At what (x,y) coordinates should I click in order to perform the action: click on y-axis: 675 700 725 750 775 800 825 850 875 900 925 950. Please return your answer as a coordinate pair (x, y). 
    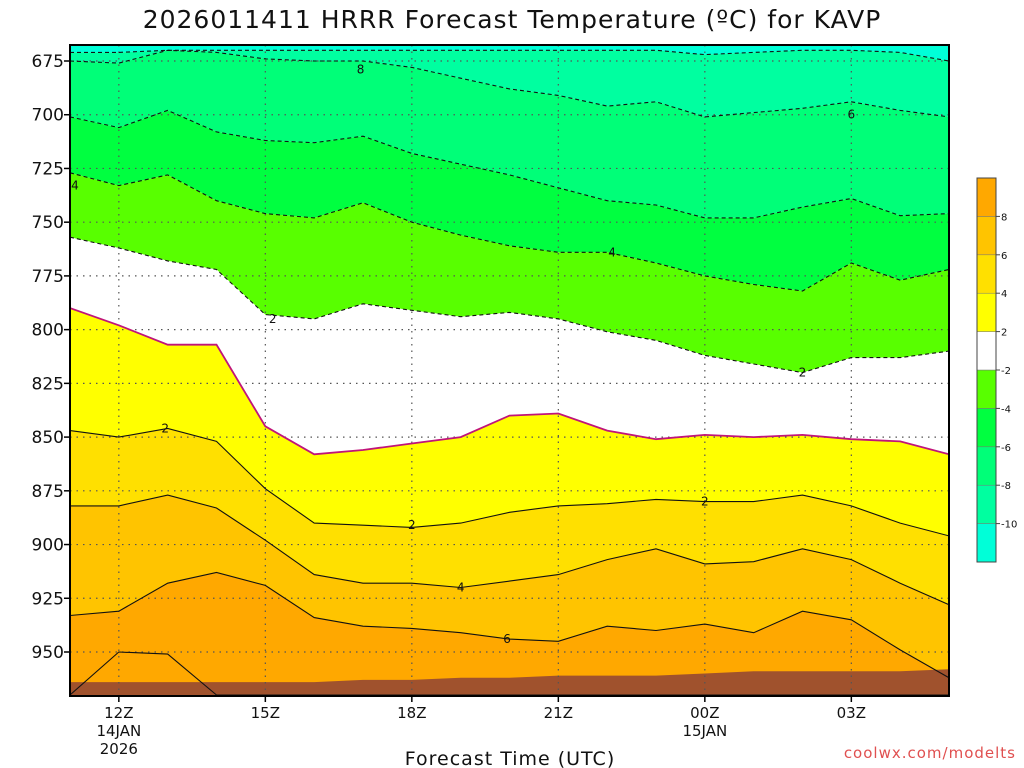
    Looking at the image, I should click on (51, 357).